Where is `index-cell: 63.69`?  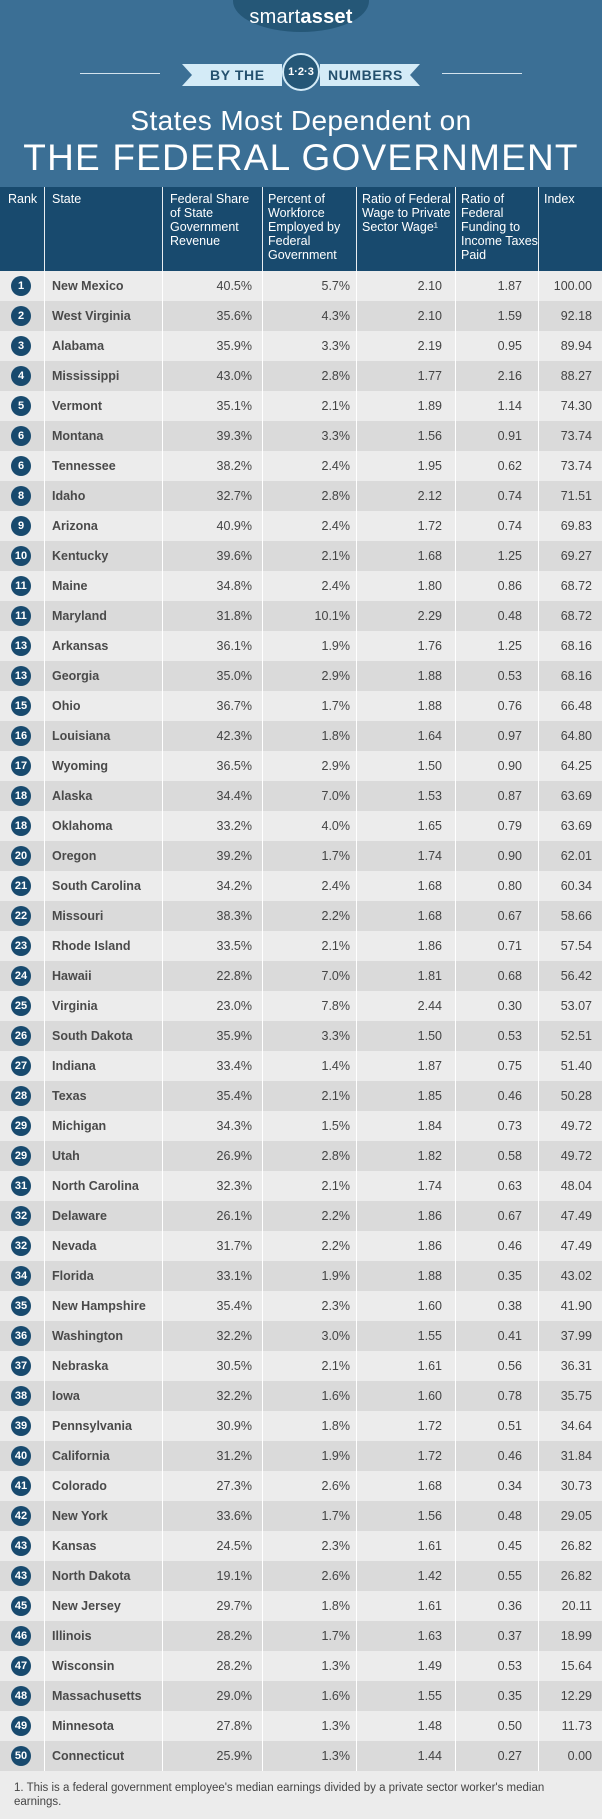
index-cell: 63.69 is located at coordinates (576, 796).